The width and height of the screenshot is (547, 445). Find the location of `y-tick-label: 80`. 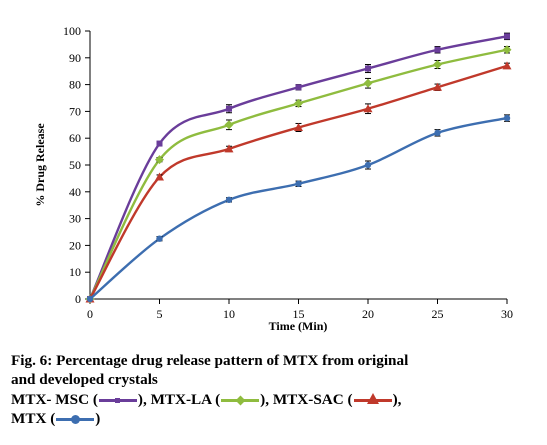

y-tick-label: 80 is located at coordinates (75, 85).